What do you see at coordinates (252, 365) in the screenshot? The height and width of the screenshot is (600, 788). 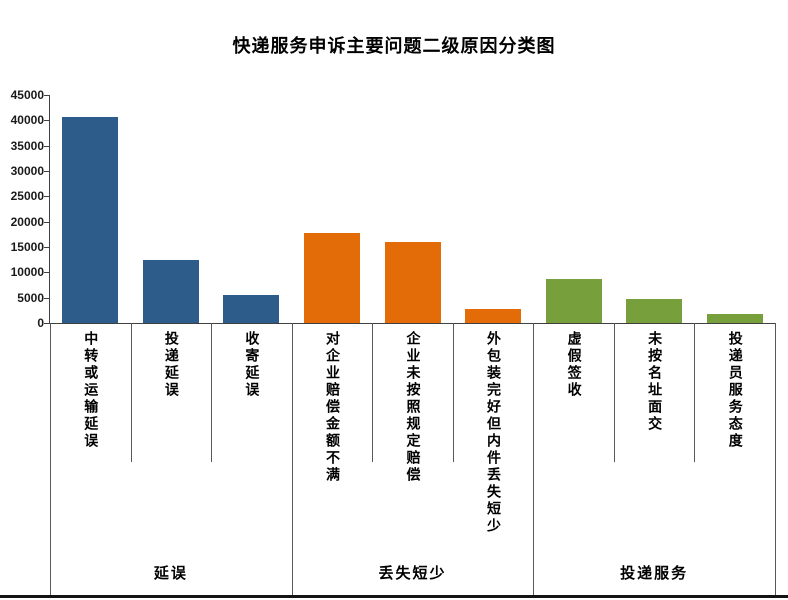 I see `category-label-收寄延误: 收寄延误` at bounding box center [252, 365].